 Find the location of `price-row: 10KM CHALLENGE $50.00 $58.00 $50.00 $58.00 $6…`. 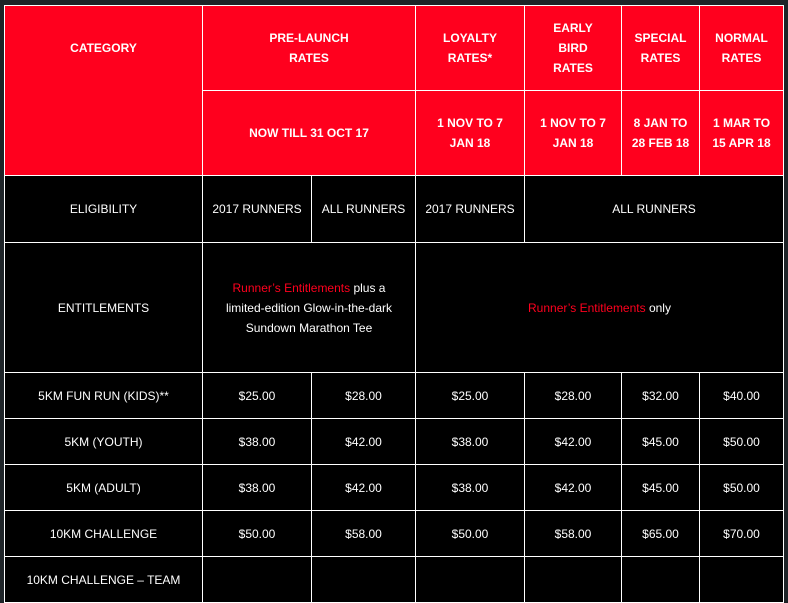

price-row: 10KM CHALLENGE $50.00 $58.00 $50.00 $58.00 $6… is located at coordinates (394, 533).